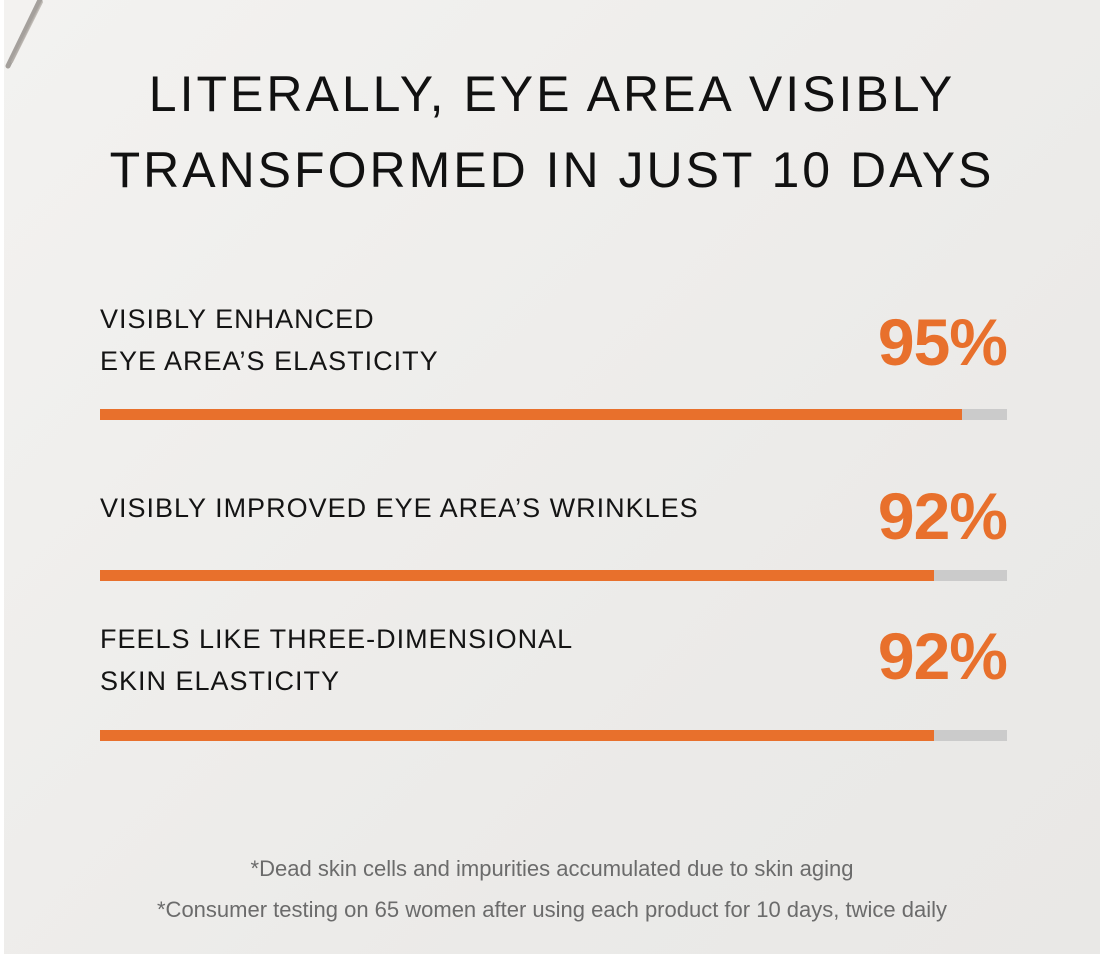 The height and width of the screenshot is (954, 1100). I want to click on title-line-2: TRANSFORMED IN JUST 10 DAYS, so click(552, 170).